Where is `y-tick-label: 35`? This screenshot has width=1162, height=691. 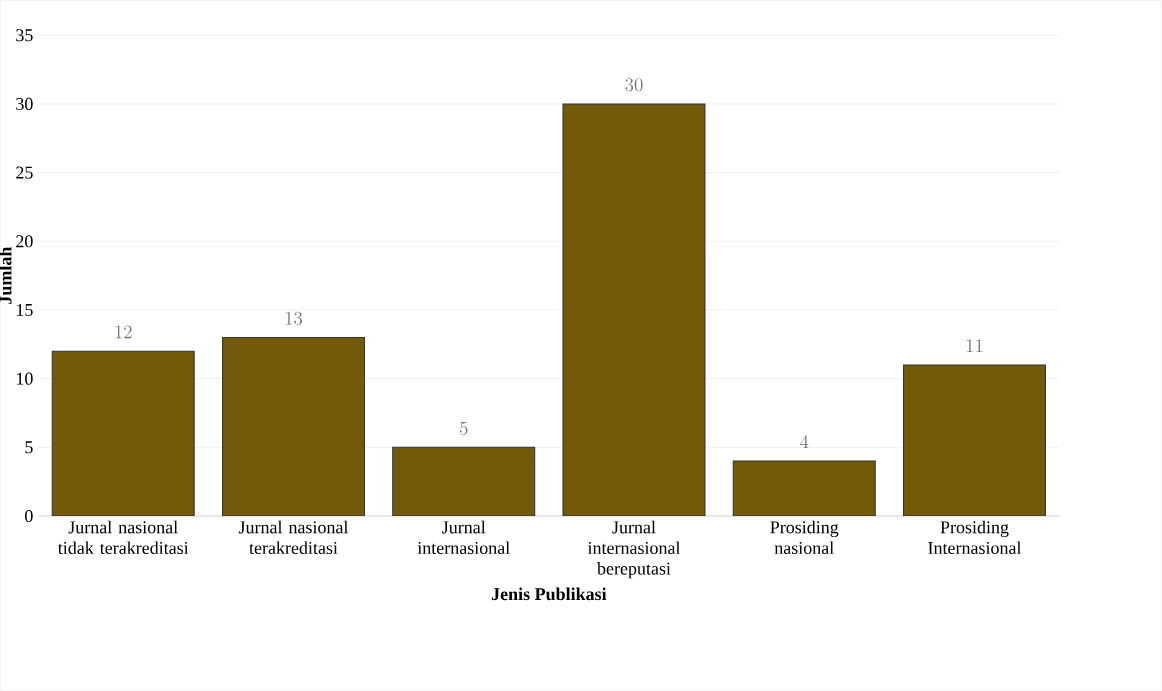 y-tick-label: 35 is located at coordinates (24, 35).